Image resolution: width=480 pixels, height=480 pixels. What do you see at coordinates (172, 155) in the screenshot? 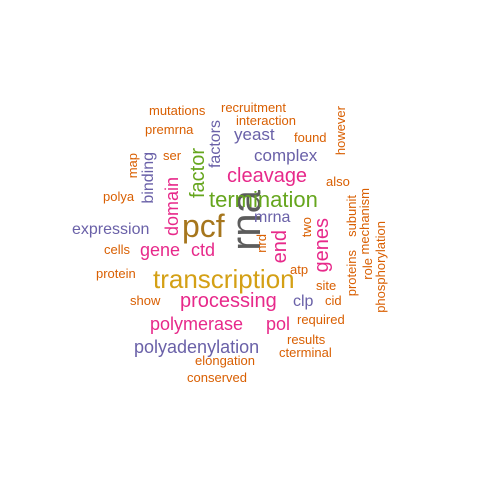
I see `word-ser: ser` at bounding box center [172, 155].